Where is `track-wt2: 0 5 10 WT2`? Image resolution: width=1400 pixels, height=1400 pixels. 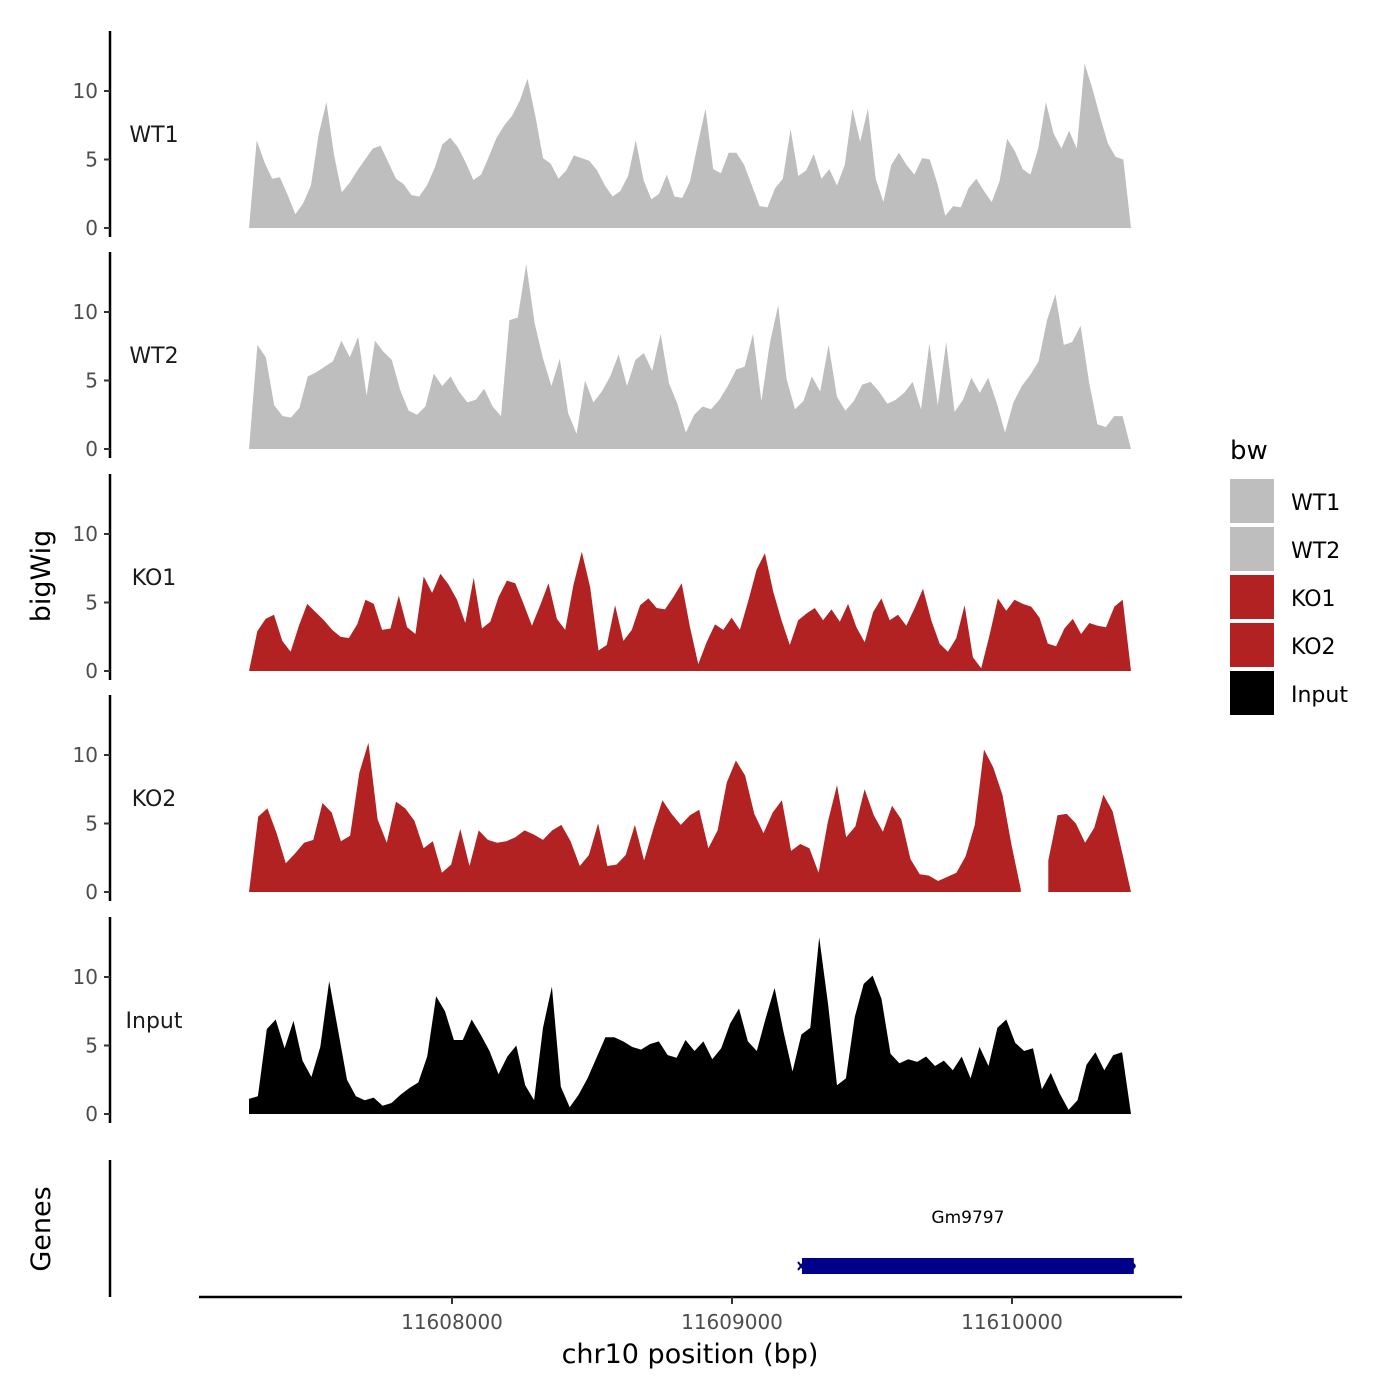
track-wt2: 0 5 10 WT2 is located at coordinates (602, 356).